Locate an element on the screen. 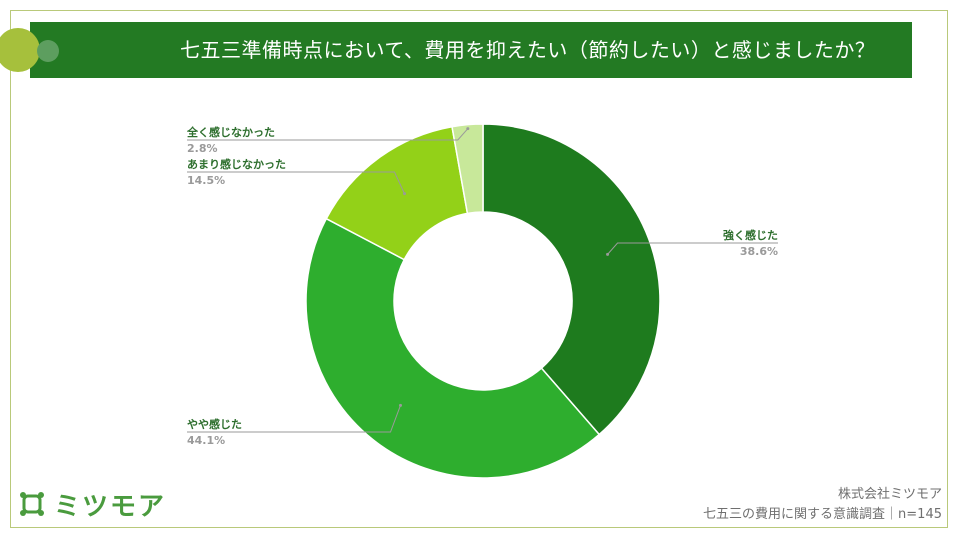  leader-line-strong is located at coordinates (692, 248).